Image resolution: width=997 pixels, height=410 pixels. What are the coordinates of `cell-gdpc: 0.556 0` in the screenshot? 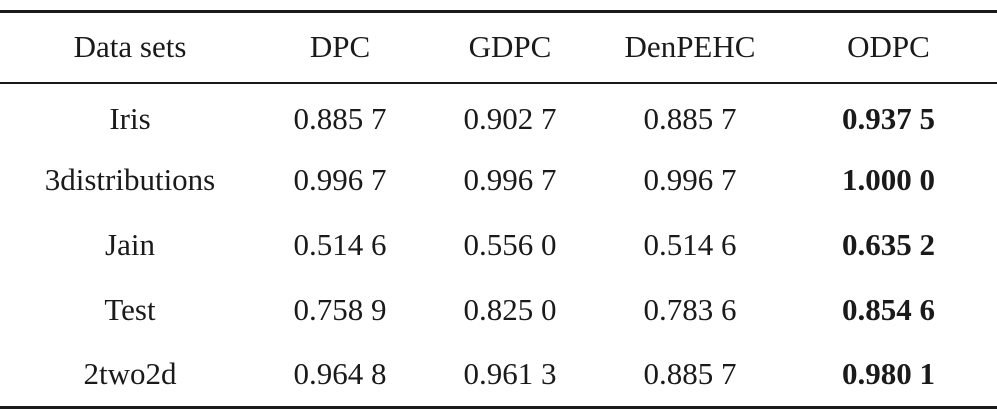 It's located at (510, 244).